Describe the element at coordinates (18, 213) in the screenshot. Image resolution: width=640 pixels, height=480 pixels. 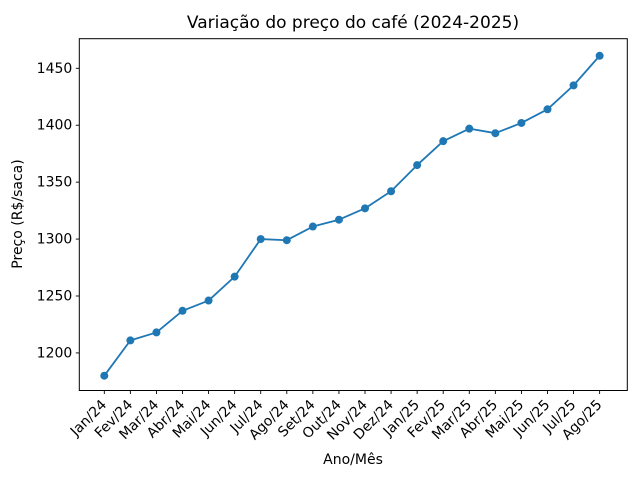
I see `y-axis-label: Preço (R$/saca)` at that location.